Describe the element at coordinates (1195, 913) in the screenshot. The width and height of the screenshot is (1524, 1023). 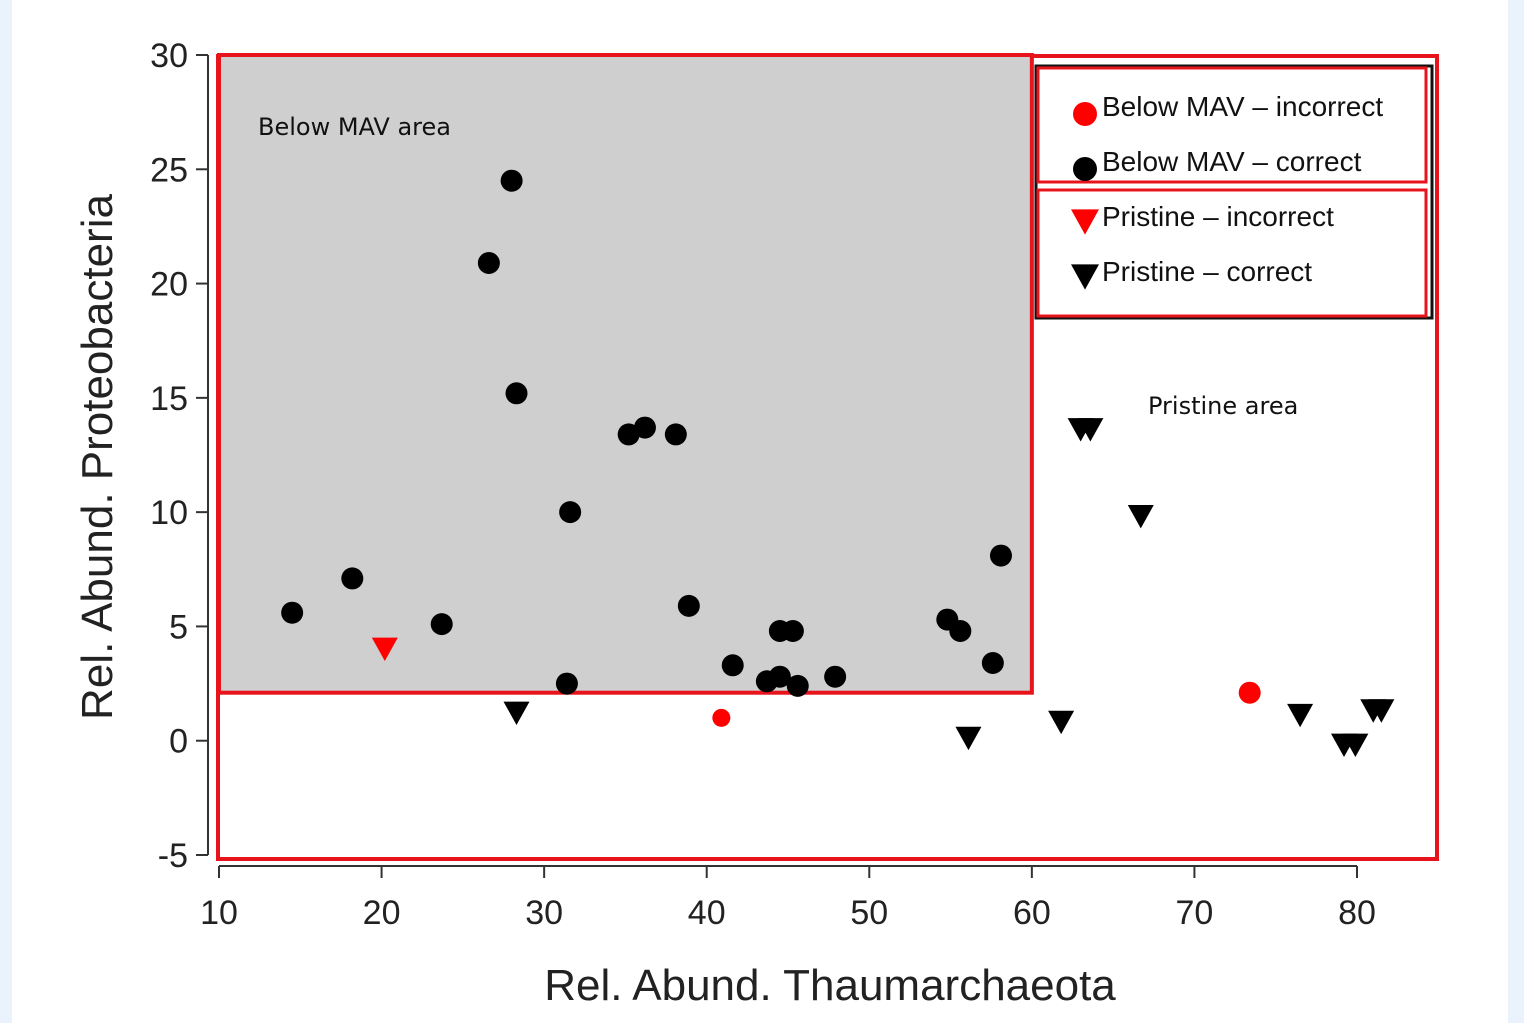
I see `x-tick-label: 70` at that location.